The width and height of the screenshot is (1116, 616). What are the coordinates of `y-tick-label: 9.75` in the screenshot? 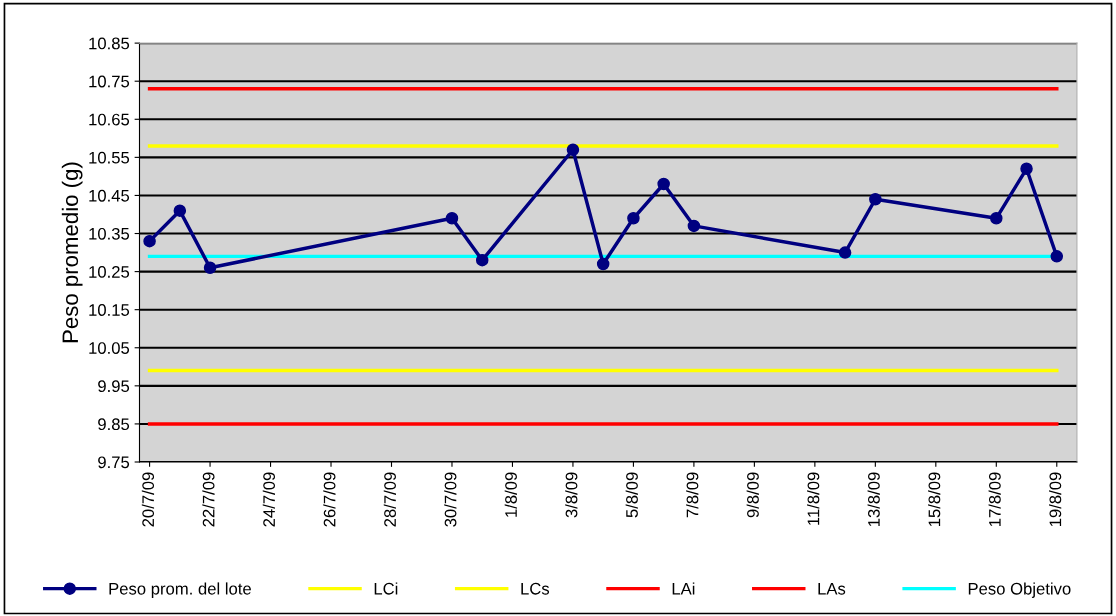 It's located at (114, 462).